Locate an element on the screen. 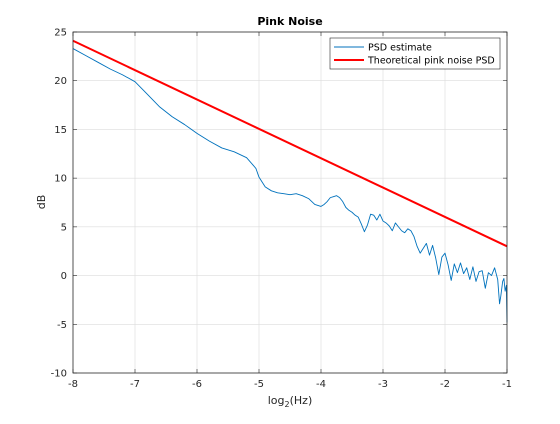 The height and width of the screenshot is (424, 560). legend: PSD estimate Theoretical pink noise PSD is located at coordinates (415, 53).